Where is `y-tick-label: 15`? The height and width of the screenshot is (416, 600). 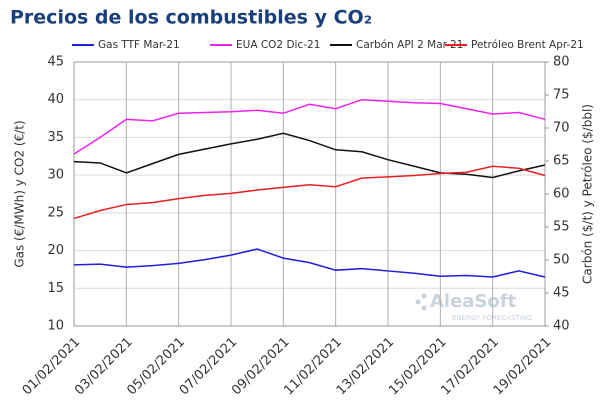 y-tick-label: 15 is located at coordinates (55, 288).